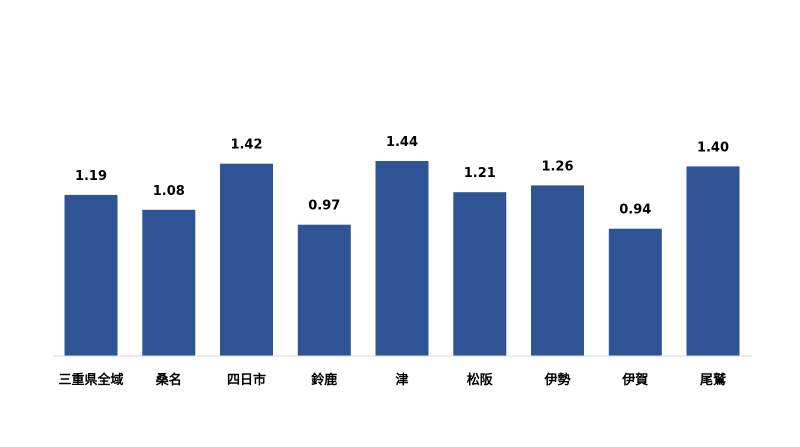 The image size is (800, 447). I want to click on value-label-8: 1.40, so click(713, 147).